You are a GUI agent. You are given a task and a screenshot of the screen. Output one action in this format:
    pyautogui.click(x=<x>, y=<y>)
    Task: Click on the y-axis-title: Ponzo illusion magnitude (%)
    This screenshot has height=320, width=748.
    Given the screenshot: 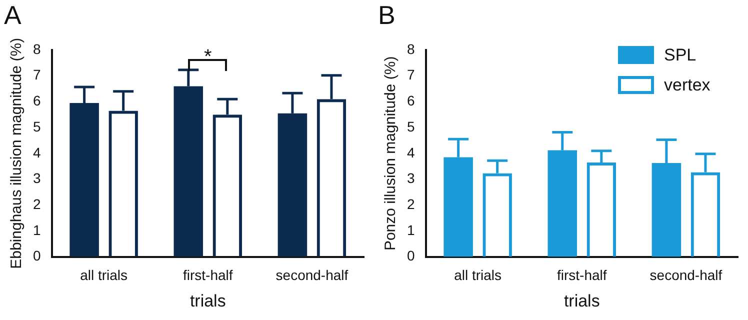 What is the action you would take?
    pyautogui.click(x=391, y=153)
    